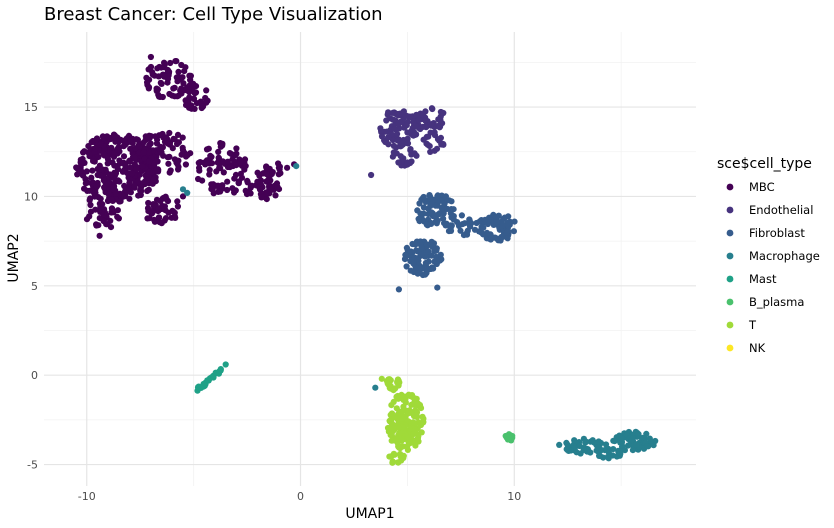 The image size is (834, 528). I want to click on y-tick-label: -5, so click(32, 465).